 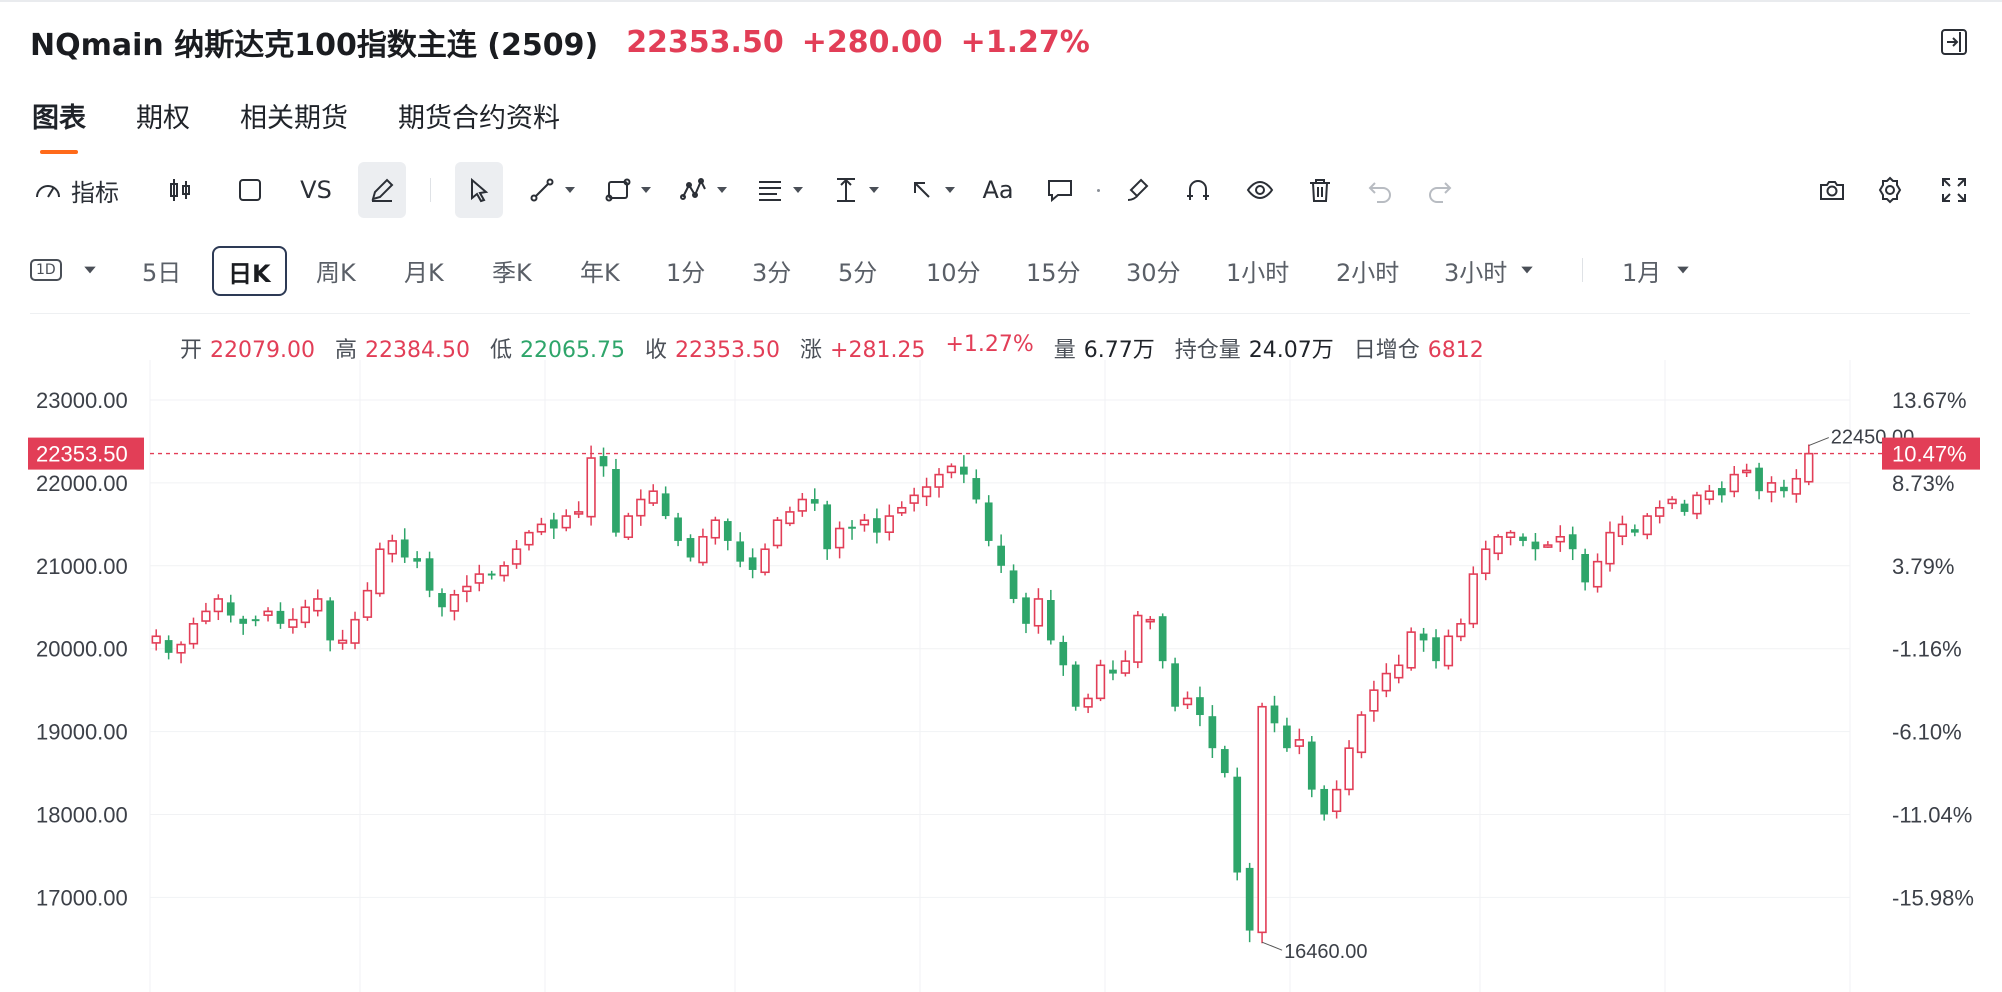 I want to click on candlestick-icon, so click(x=180, y=190).